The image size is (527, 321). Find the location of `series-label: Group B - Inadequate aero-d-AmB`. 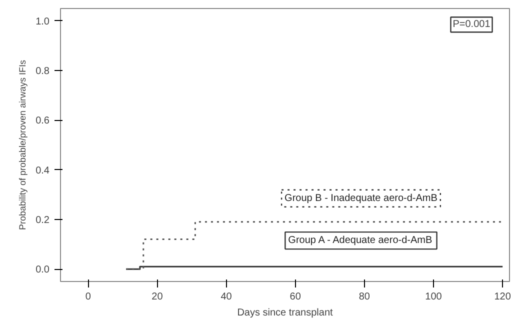

series-label: Group B - Inadequate aero-d-AmB is located at coordinates (361, 198).